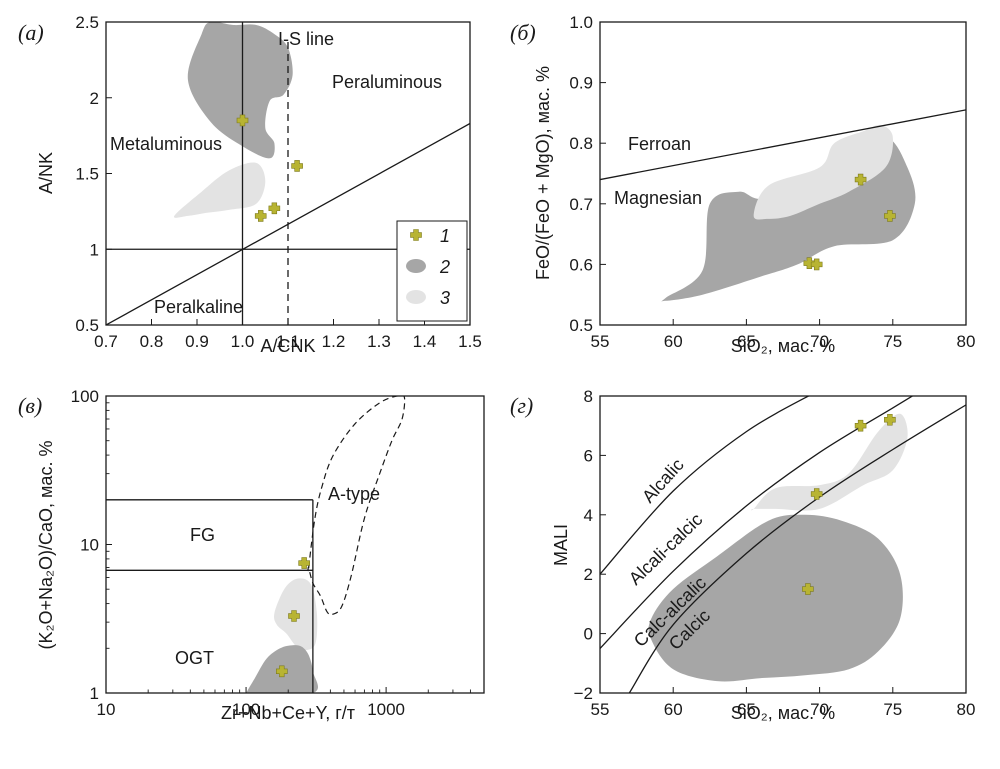  I want to click on panel-a-annotation-peraluminous: Peraluminous, so click(387, 82).